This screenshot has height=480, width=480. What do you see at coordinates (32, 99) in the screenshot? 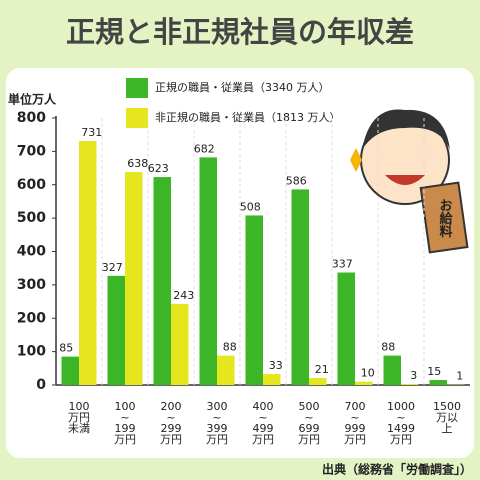
I see `y-axis-label: 単位万人` at bounding box center [32, 99].